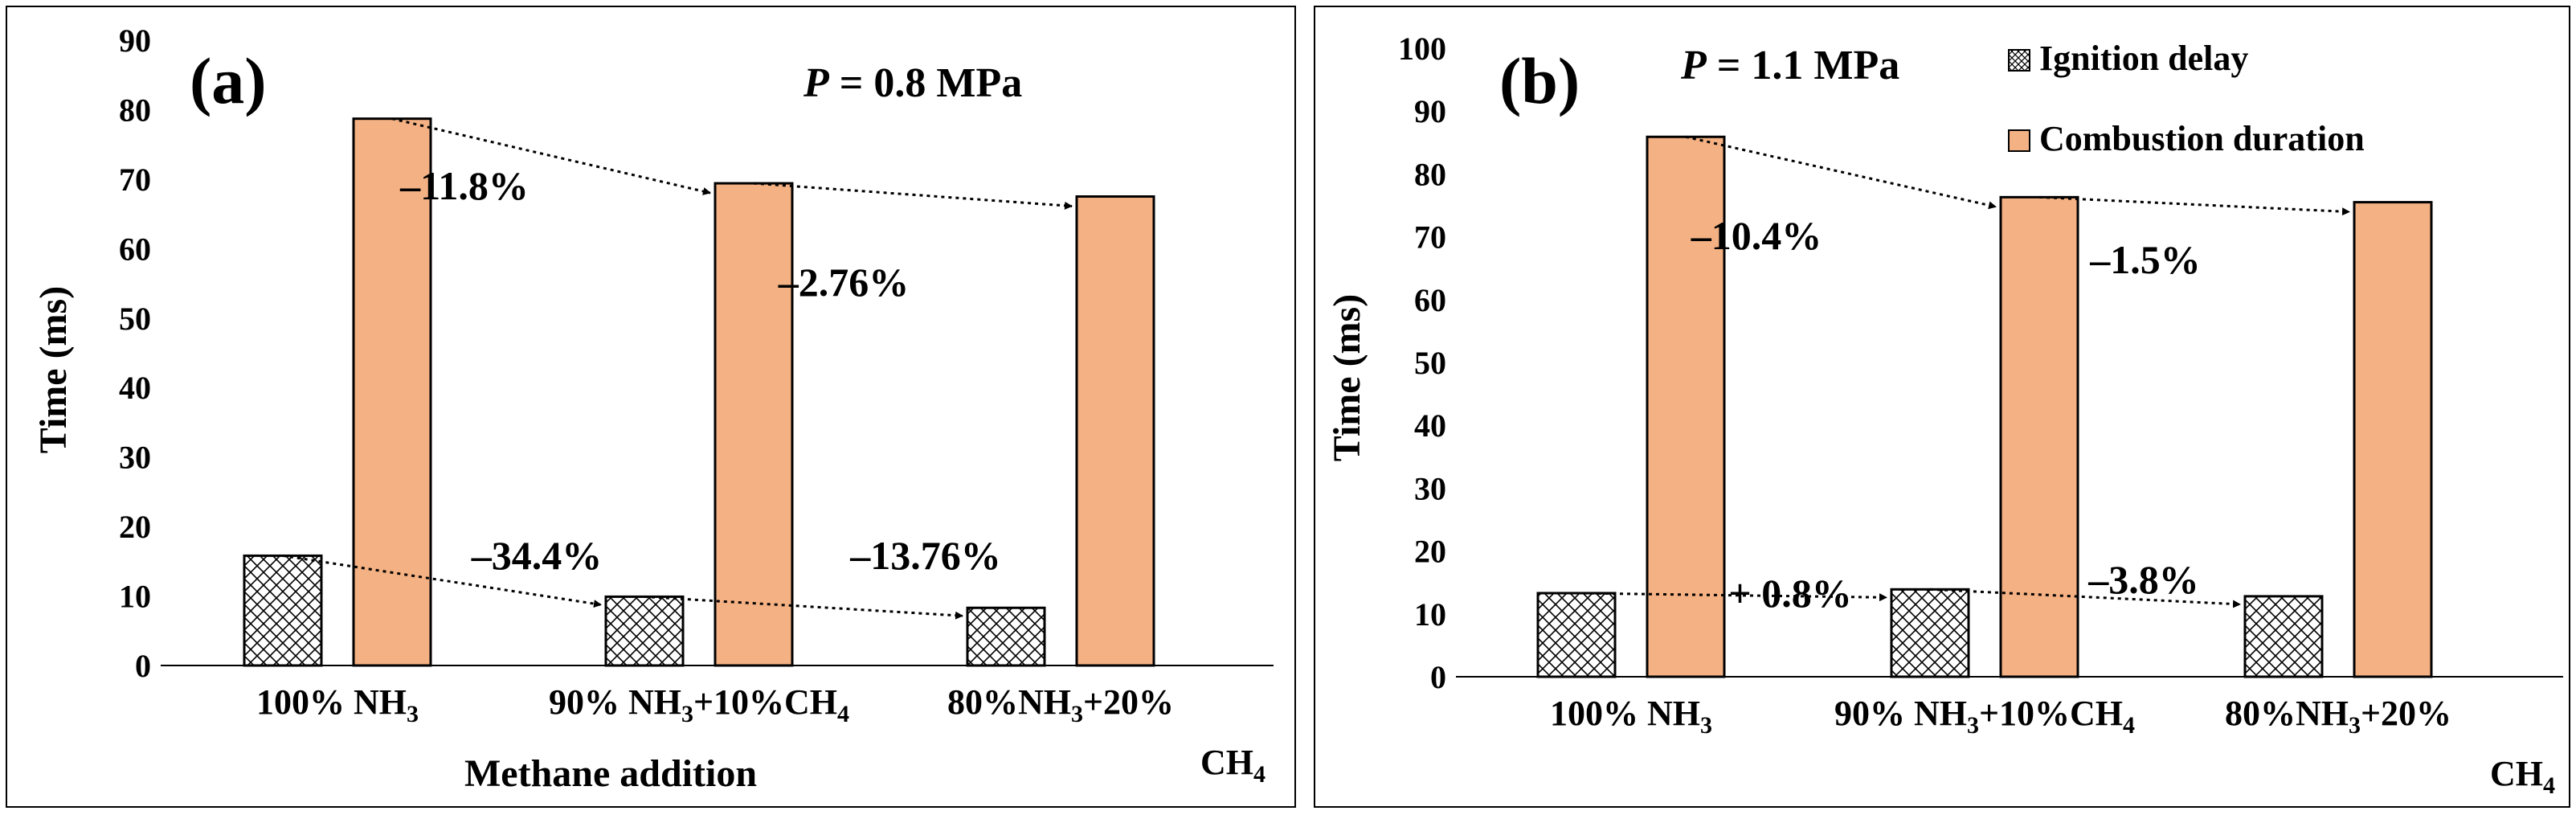  I want to click on y-tick-label: 100, so click(1422, 49).